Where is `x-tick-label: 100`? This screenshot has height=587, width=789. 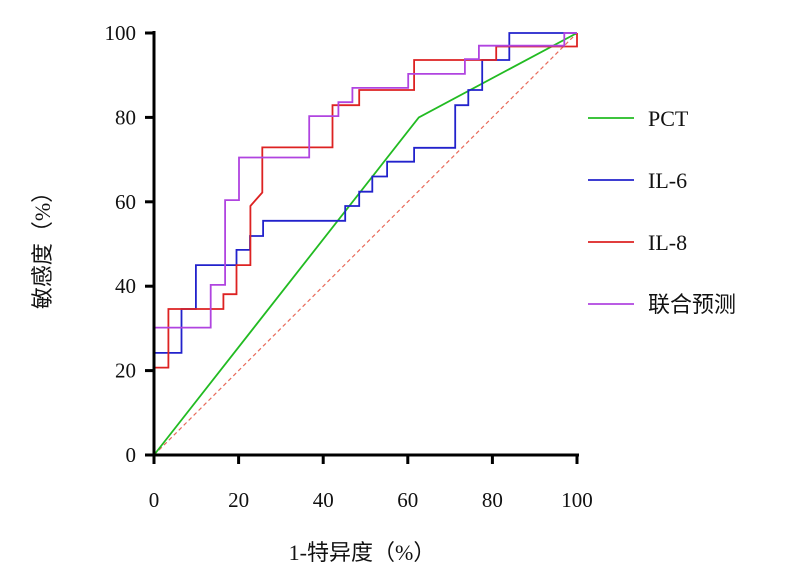 x-tick-label: 100 is located at coordinates (577, 500).